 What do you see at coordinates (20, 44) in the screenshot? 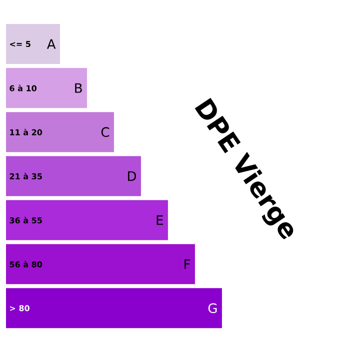
I see `y-tick-label: <= 5` at bounding box center [20, 44].